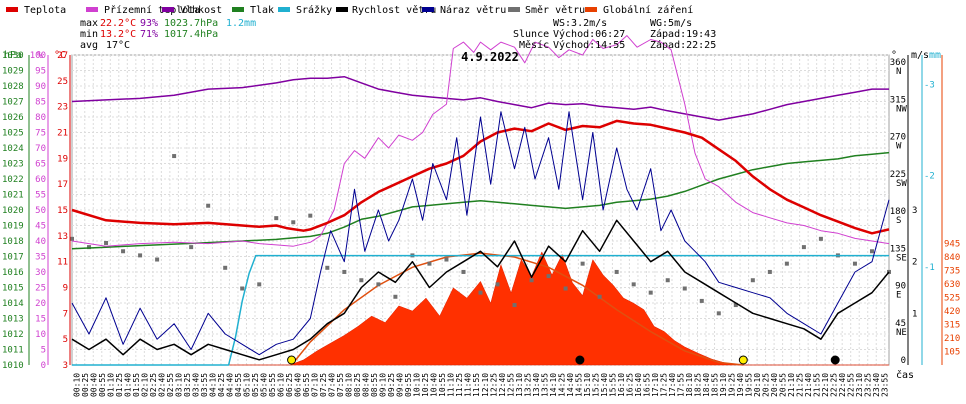 The height and width of the screenshot is (404, 966). Describe the element at coordinates (898, 212) in the screenshot. I see `tick-dir: 180` at that location.